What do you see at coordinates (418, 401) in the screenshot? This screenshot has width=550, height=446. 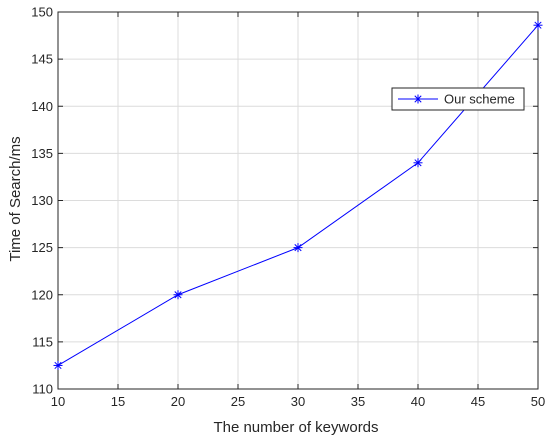 I see `x-tick-label: 40` at bounding box center [418, 401].